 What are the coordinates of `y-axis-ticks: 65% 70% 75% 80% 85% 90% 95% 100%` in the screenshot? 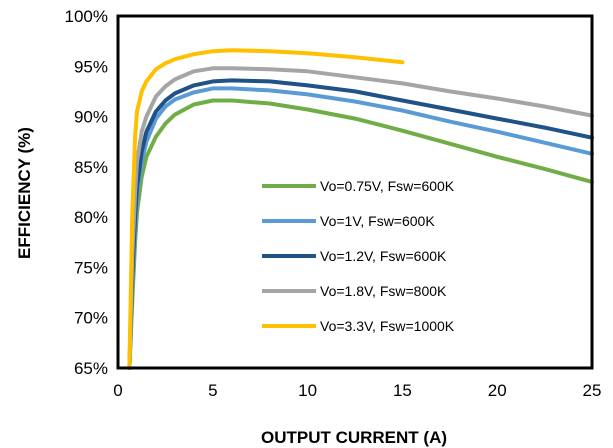 It's located at (86, 192).